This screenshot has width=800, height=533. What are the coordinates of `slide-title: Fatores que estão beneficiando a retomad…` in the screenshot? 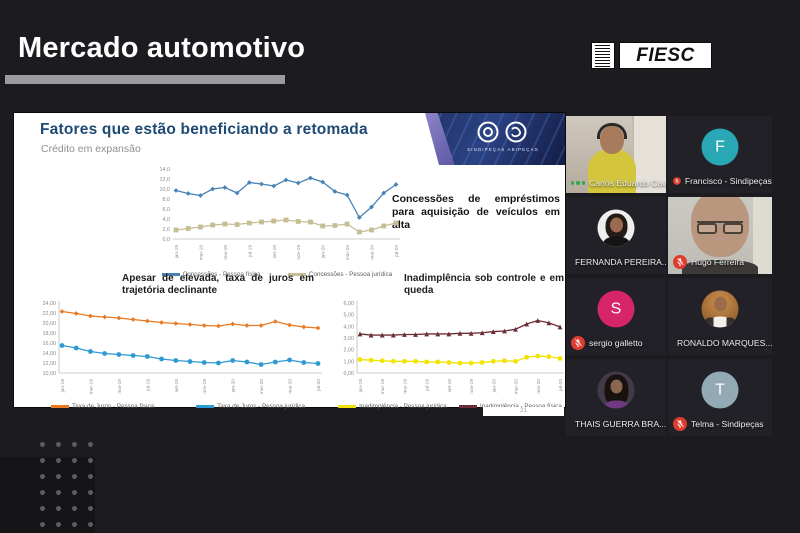 It's located at (204, 129).